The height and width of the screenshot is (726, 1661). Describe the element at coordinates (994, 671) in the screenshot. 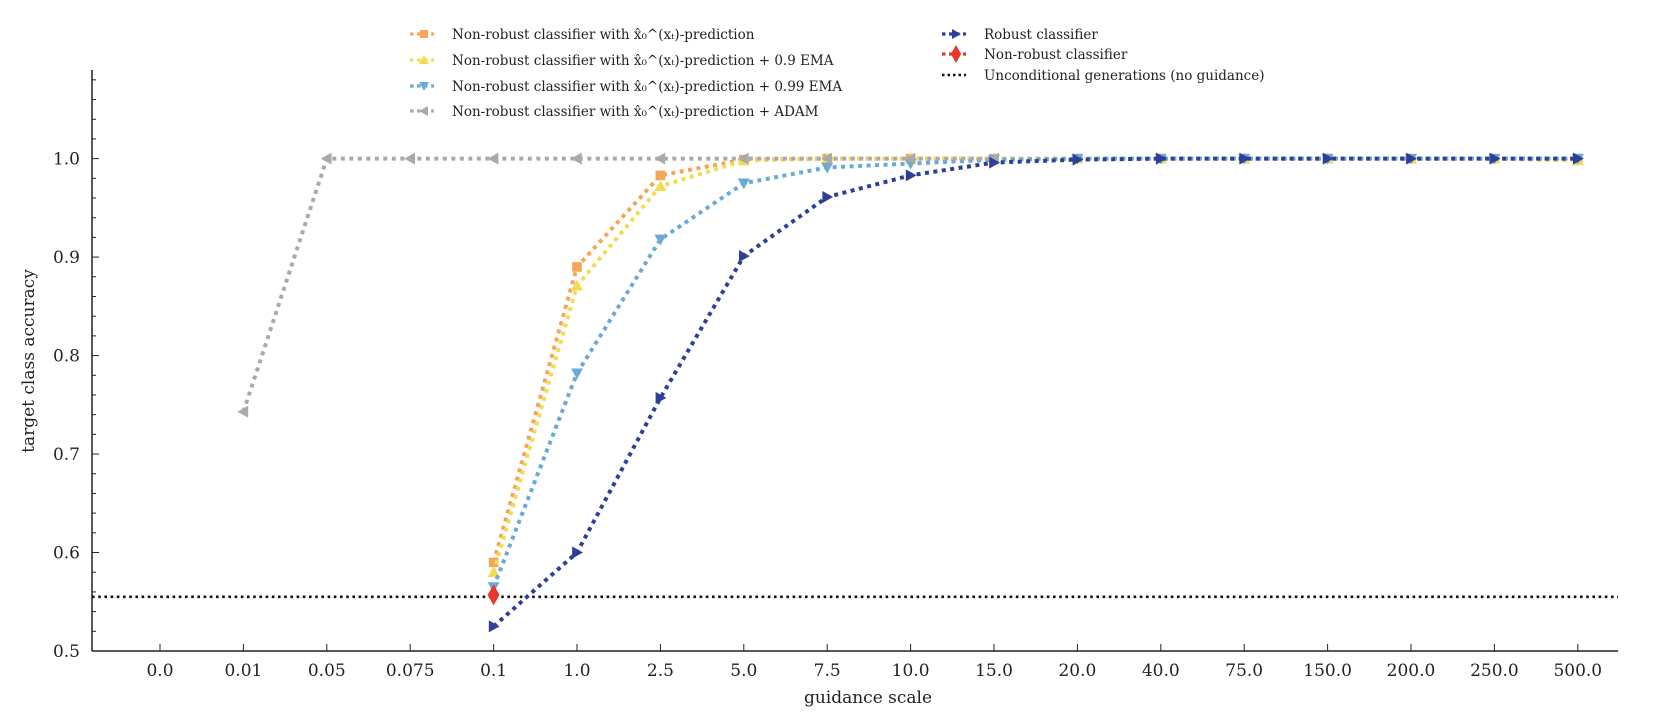

I see `x-tick-label: 15.0` at that location.